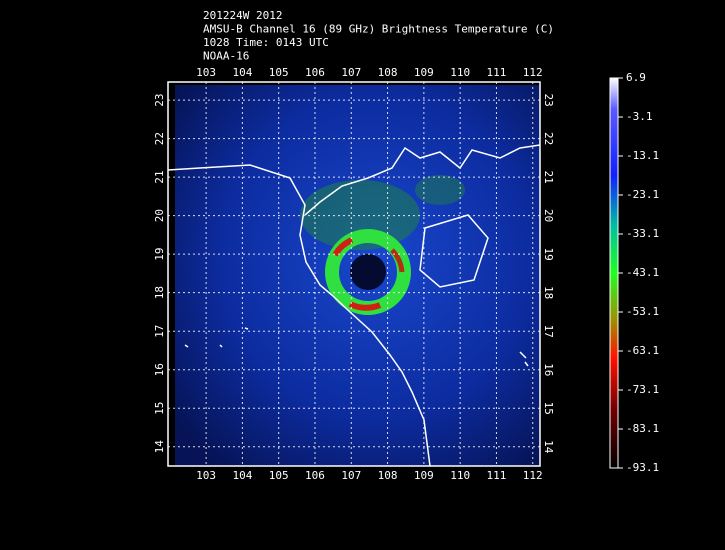  What do you see at coordinates (642, 389) in the screenshot?
I see `colorbar-label: -73.1` at bounding box center [642, 389].